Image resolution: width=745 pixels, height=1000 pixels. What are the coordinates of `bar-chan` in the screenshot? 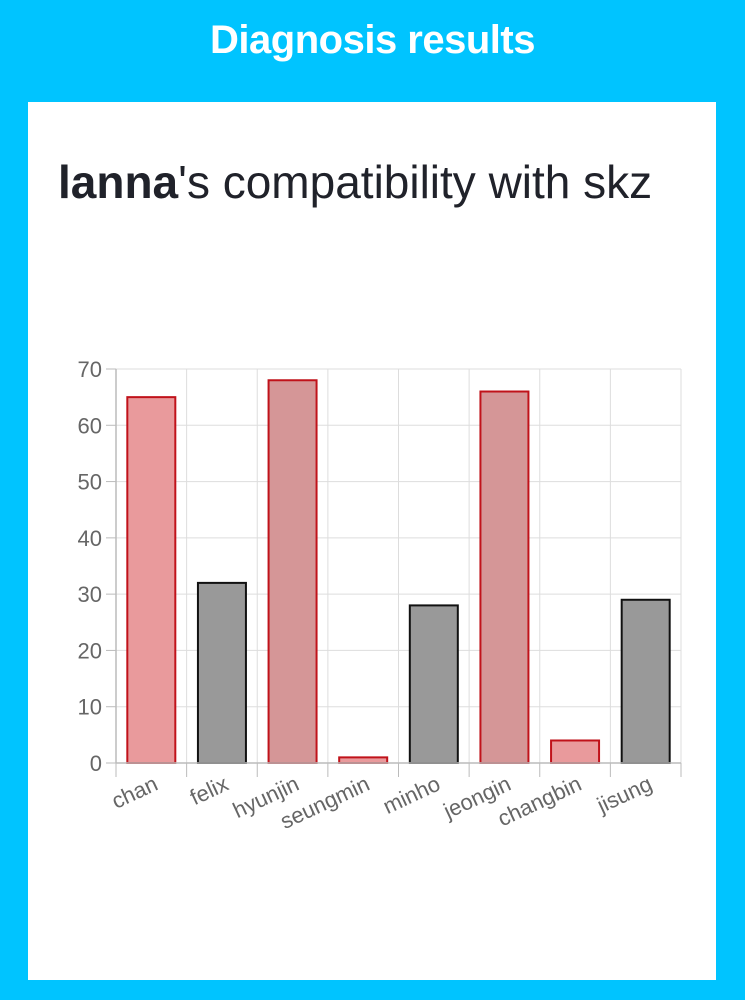 It's located at (151, 580).